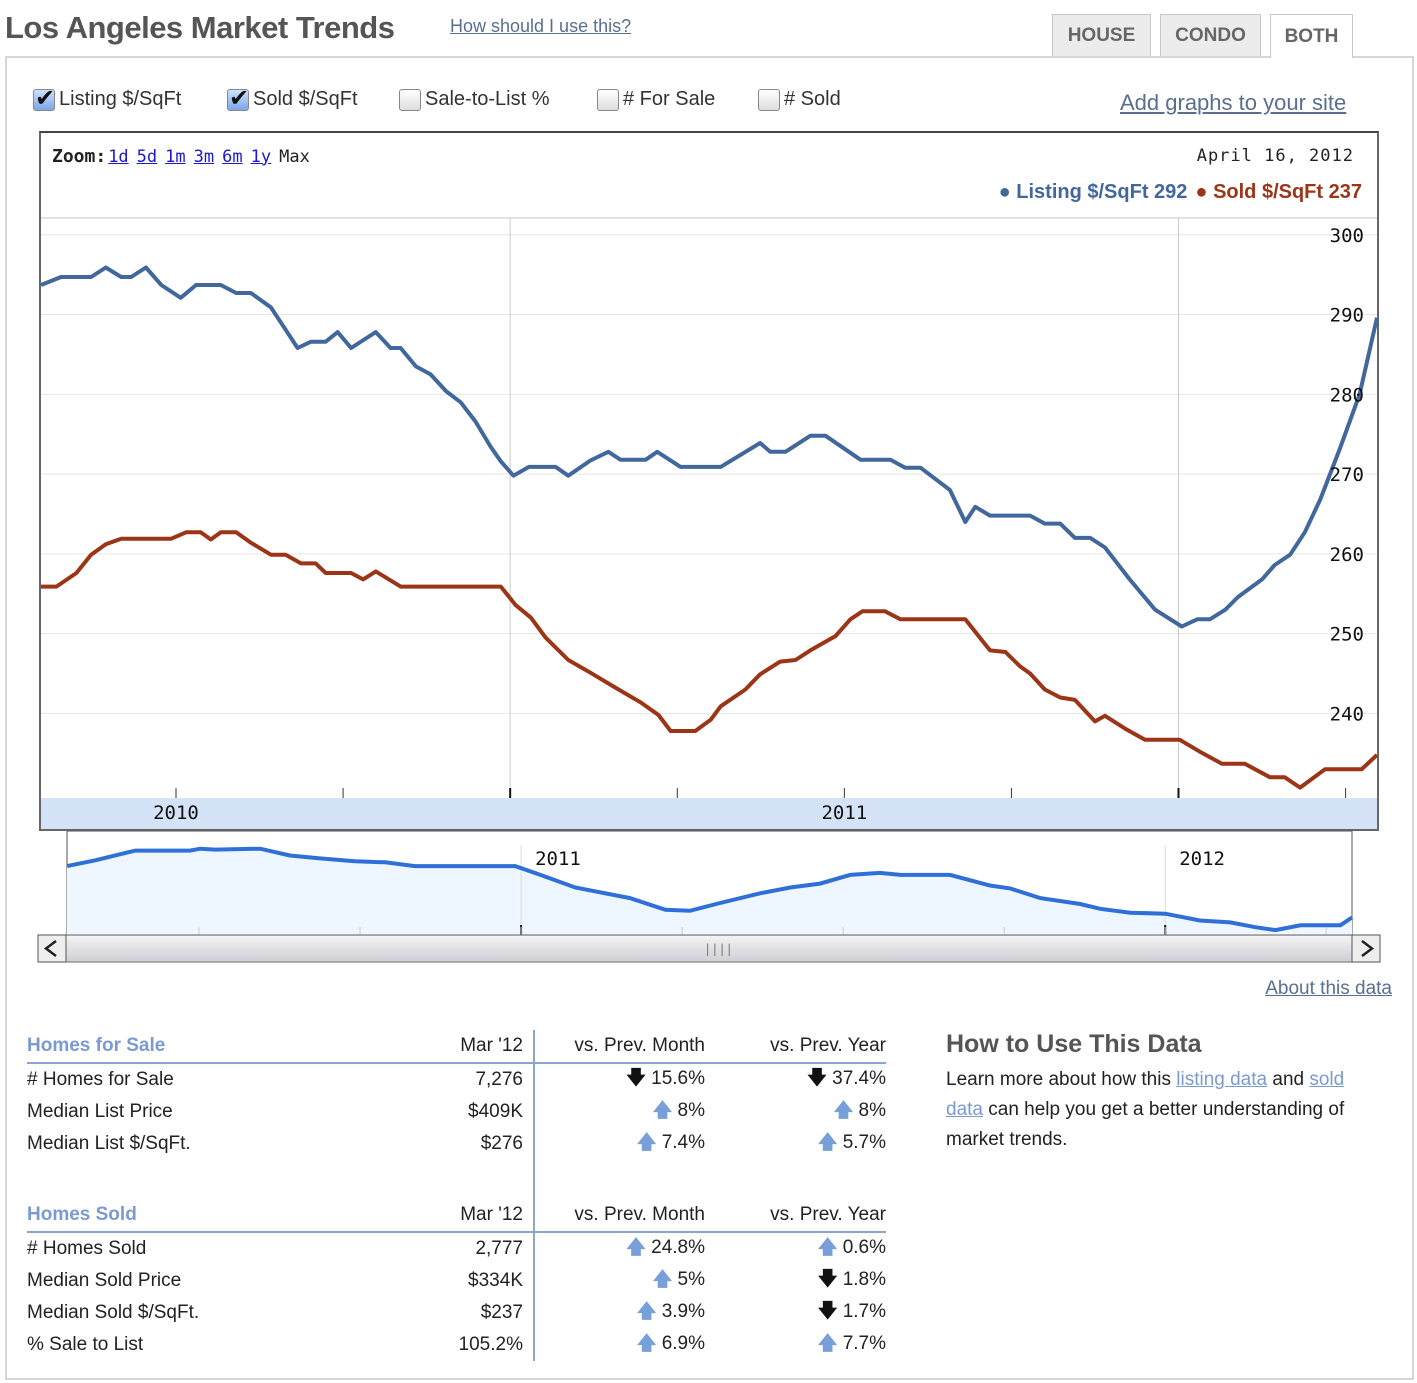  I want to click on row-value: 2,777, so click(471, 1248).